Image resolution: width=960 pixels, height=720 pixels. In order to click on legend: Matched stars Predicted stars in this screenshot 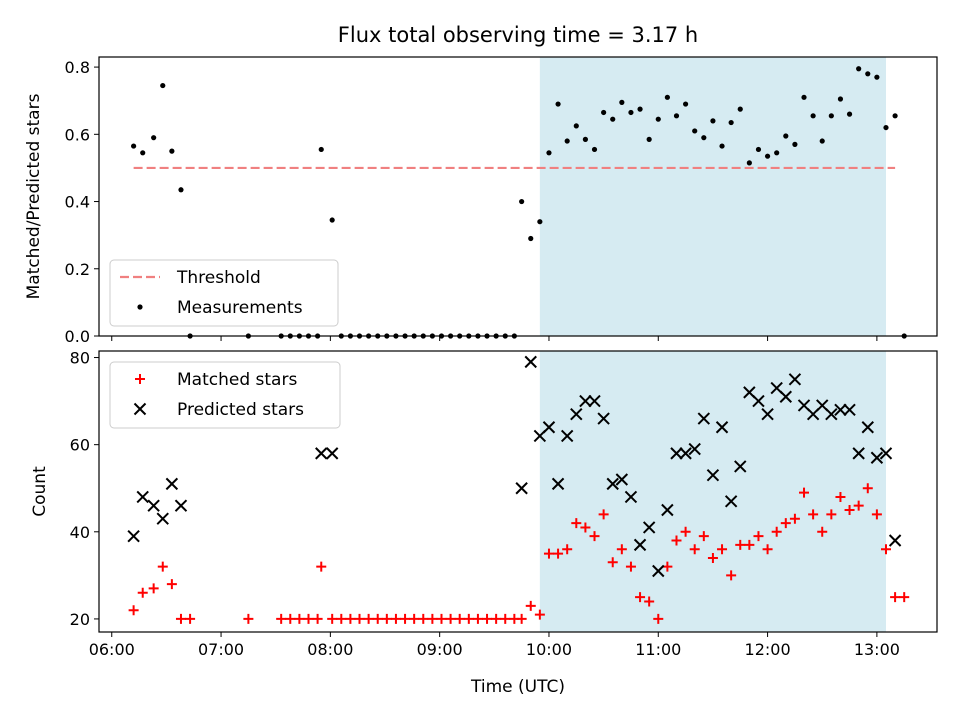, I will do `click(225, 395)`.